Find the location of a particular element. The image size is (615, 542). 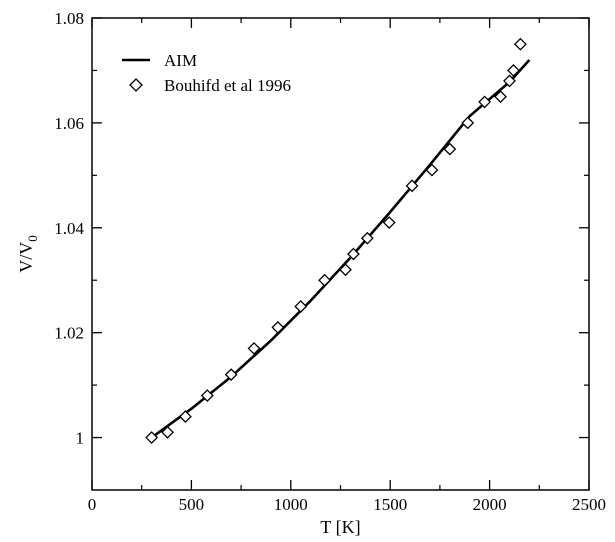

x-axis-label: T [K] is located at coordinates (340, 527).